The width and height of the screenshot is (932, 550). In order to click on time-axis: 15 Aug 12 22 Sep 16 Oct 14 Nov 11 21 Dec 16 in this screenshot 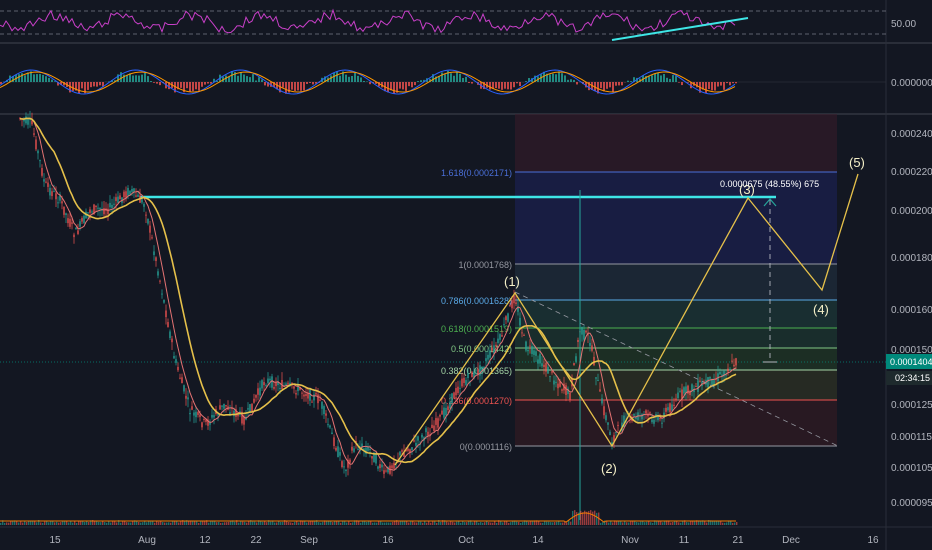, I will do `click(464, 540)`.